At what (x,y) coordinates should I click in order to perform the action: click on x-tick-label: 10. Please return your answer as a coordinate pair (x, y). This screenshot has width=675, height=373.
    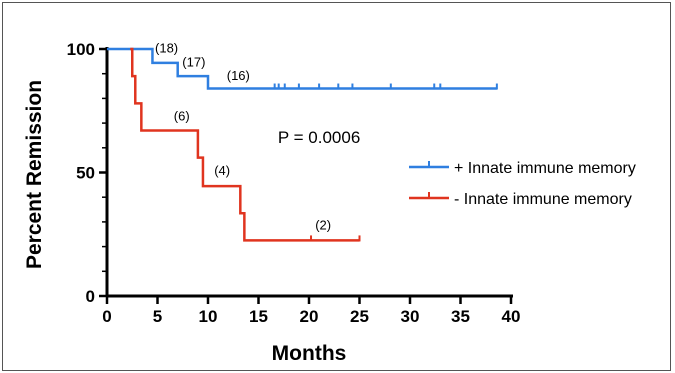
    Looking at the image, I should click on (208, 316).